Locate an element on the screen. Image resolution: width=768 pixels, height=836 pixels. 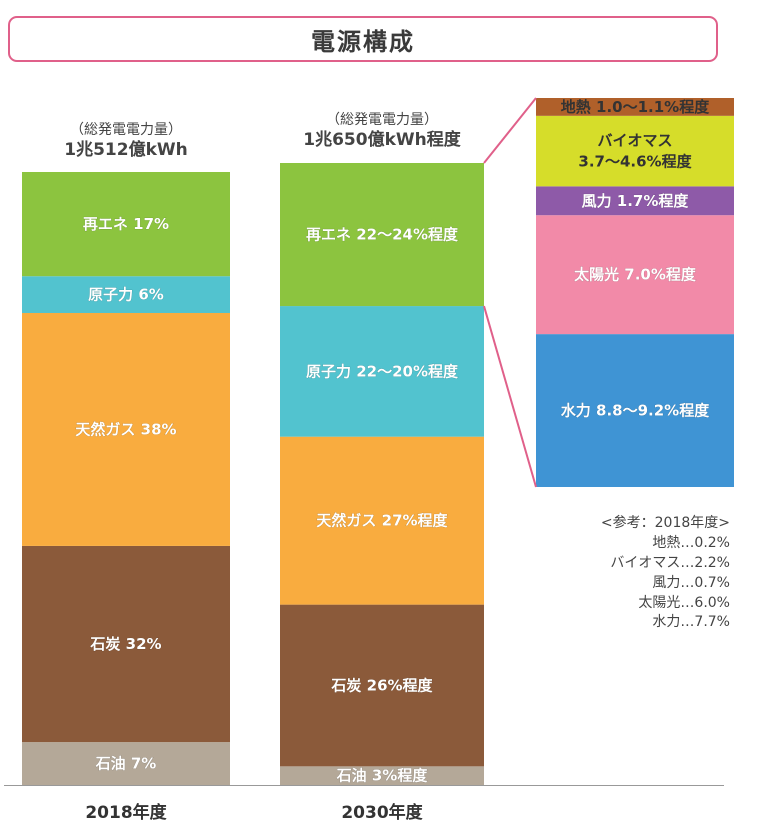
bar-2018-label-nuclear: 原子力 6% is located at coordinates (126, 295).